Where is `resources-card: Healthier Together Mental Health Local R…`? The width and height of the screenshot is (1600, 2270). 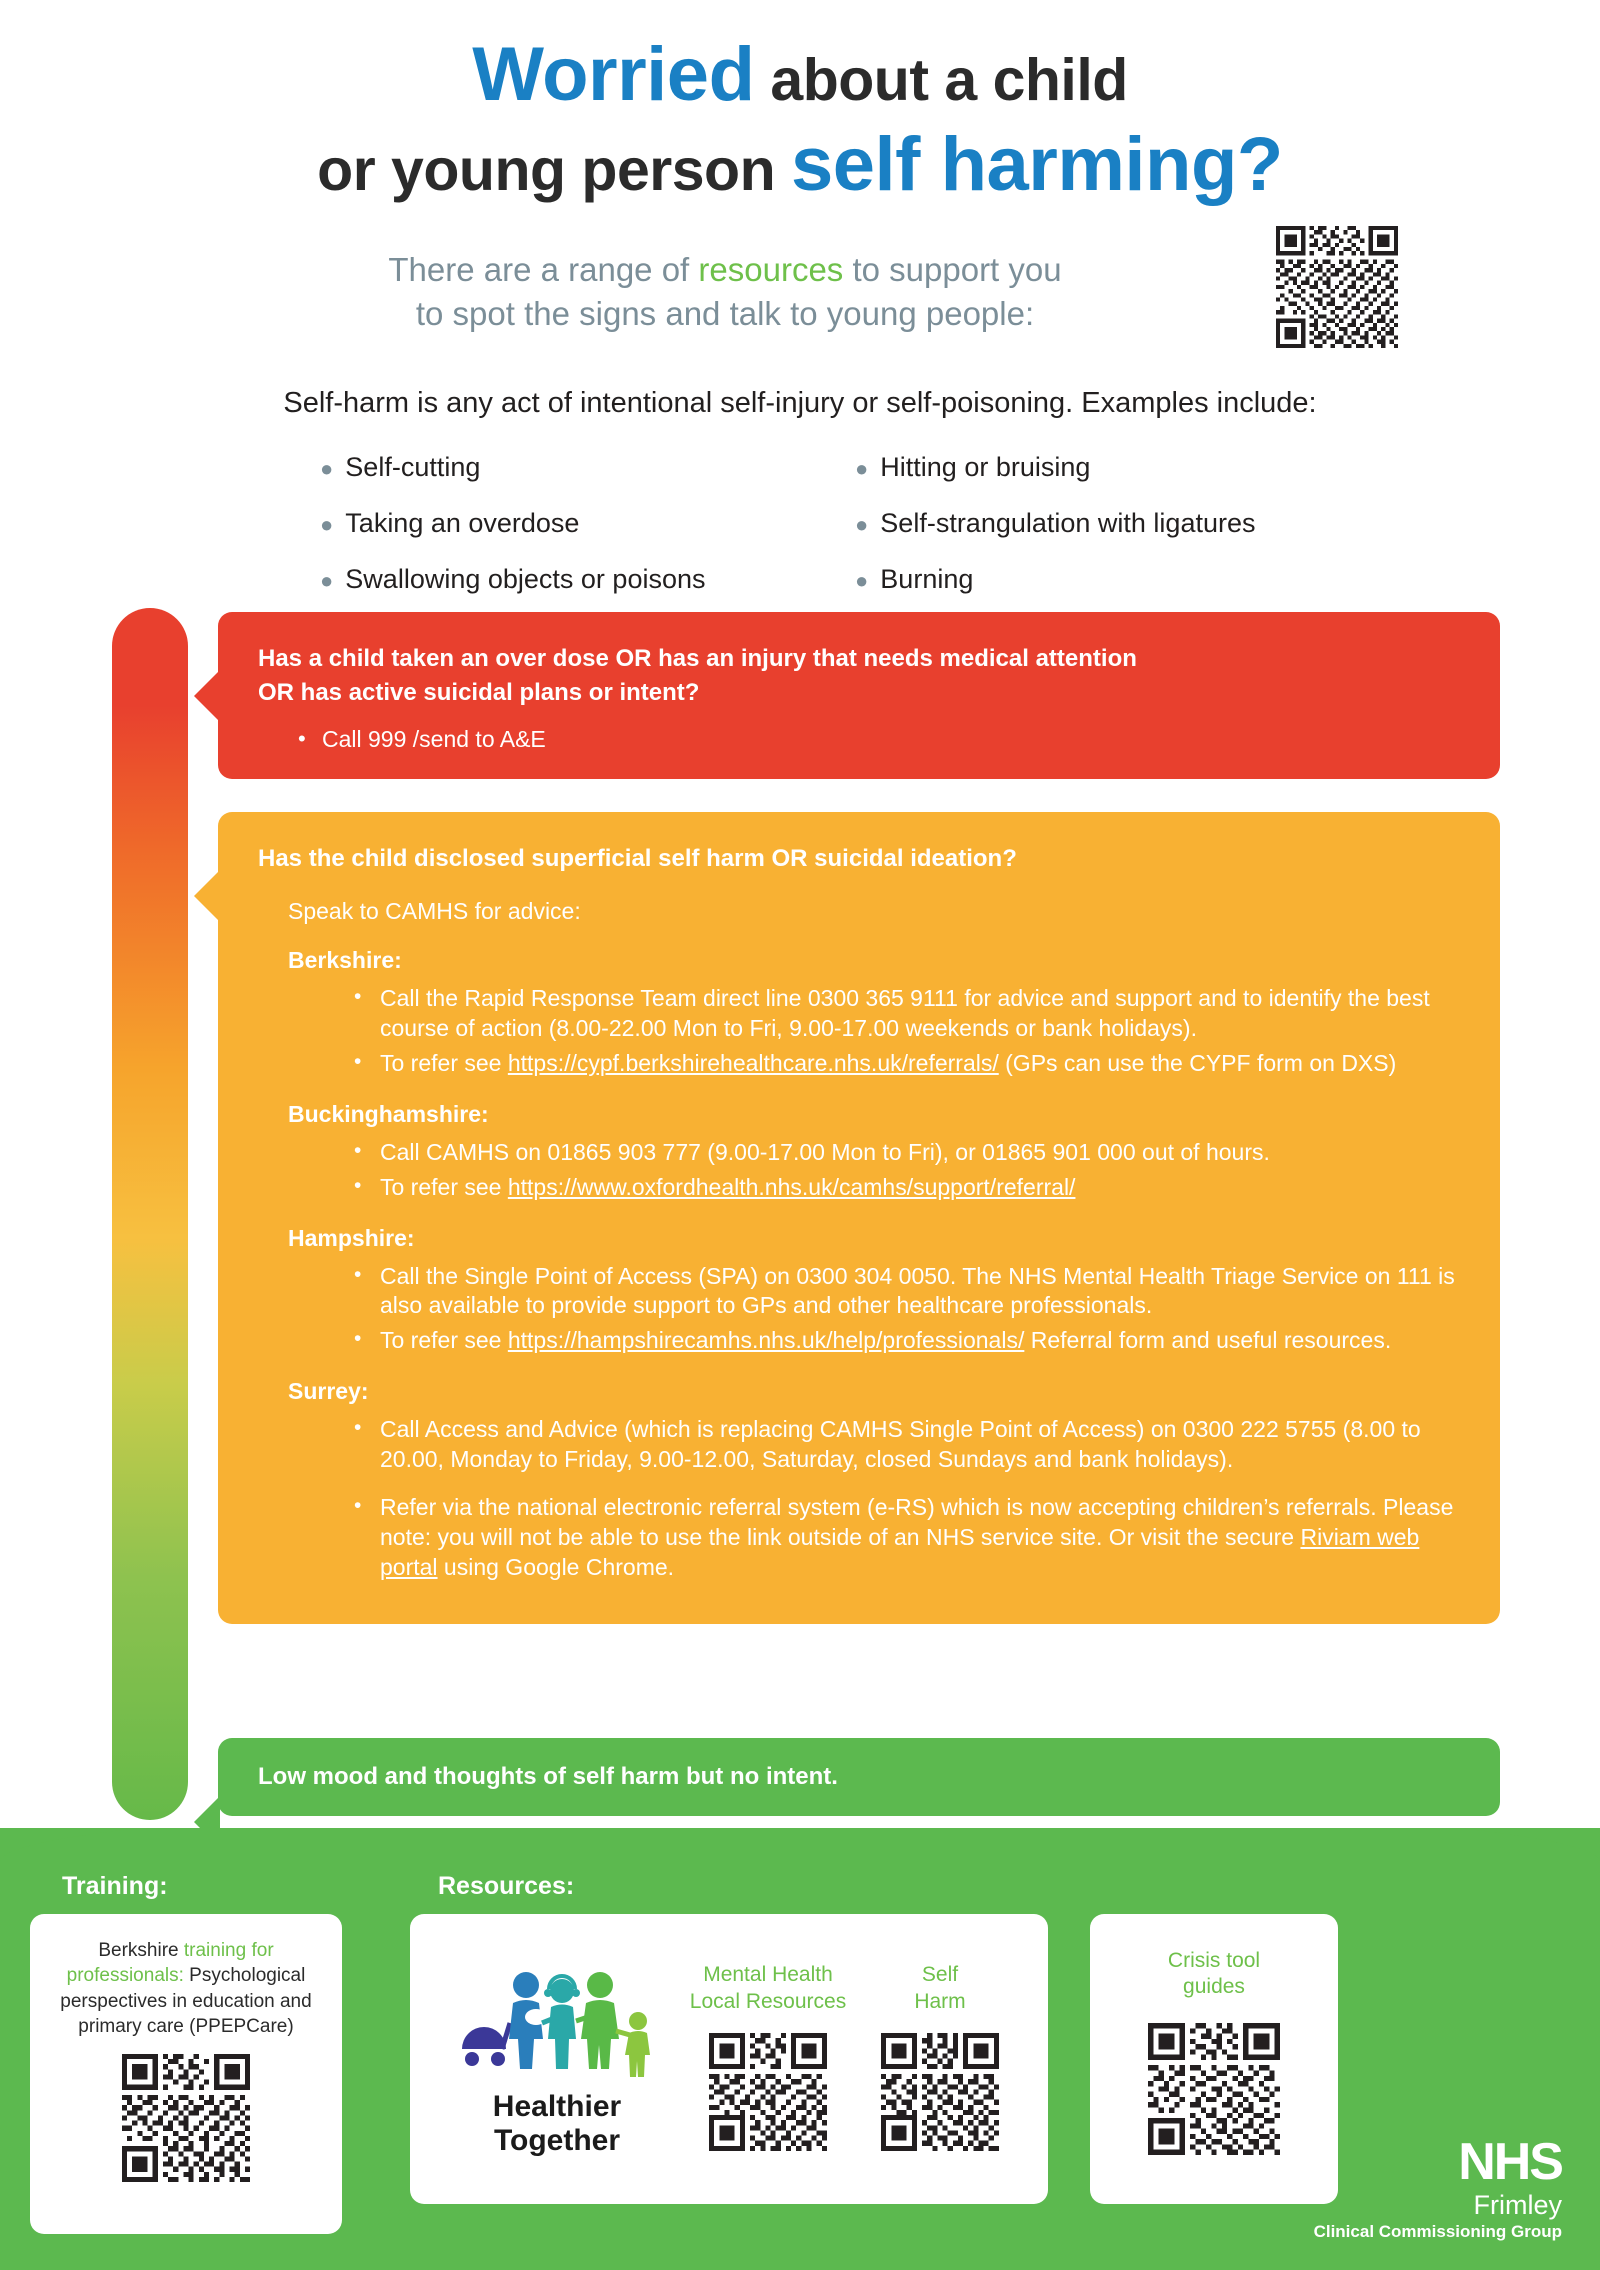
resources-card: Healthier Together Mental Health Local R… is located at coordinates (729, 2059).